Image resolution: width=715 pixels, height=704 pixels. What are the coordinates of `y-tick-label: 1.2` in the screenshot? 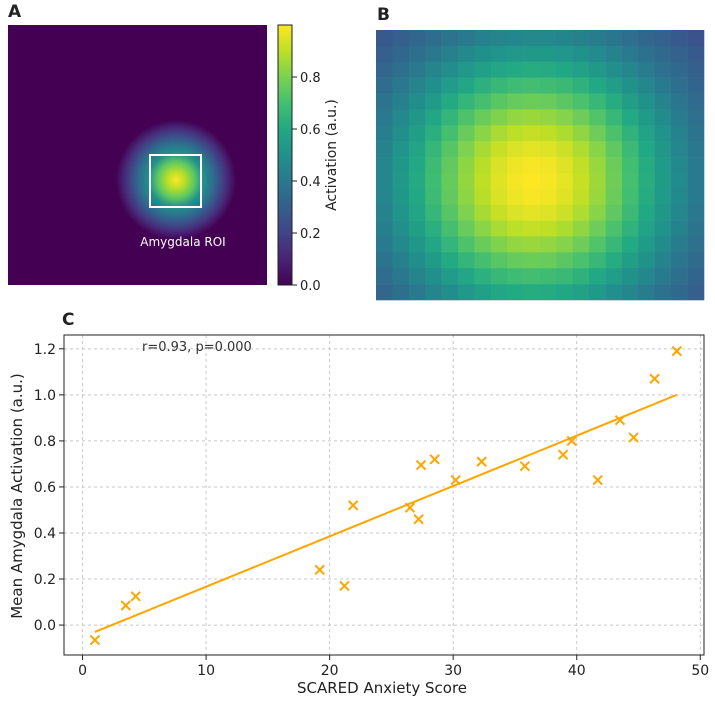 It's located at (45, 350).